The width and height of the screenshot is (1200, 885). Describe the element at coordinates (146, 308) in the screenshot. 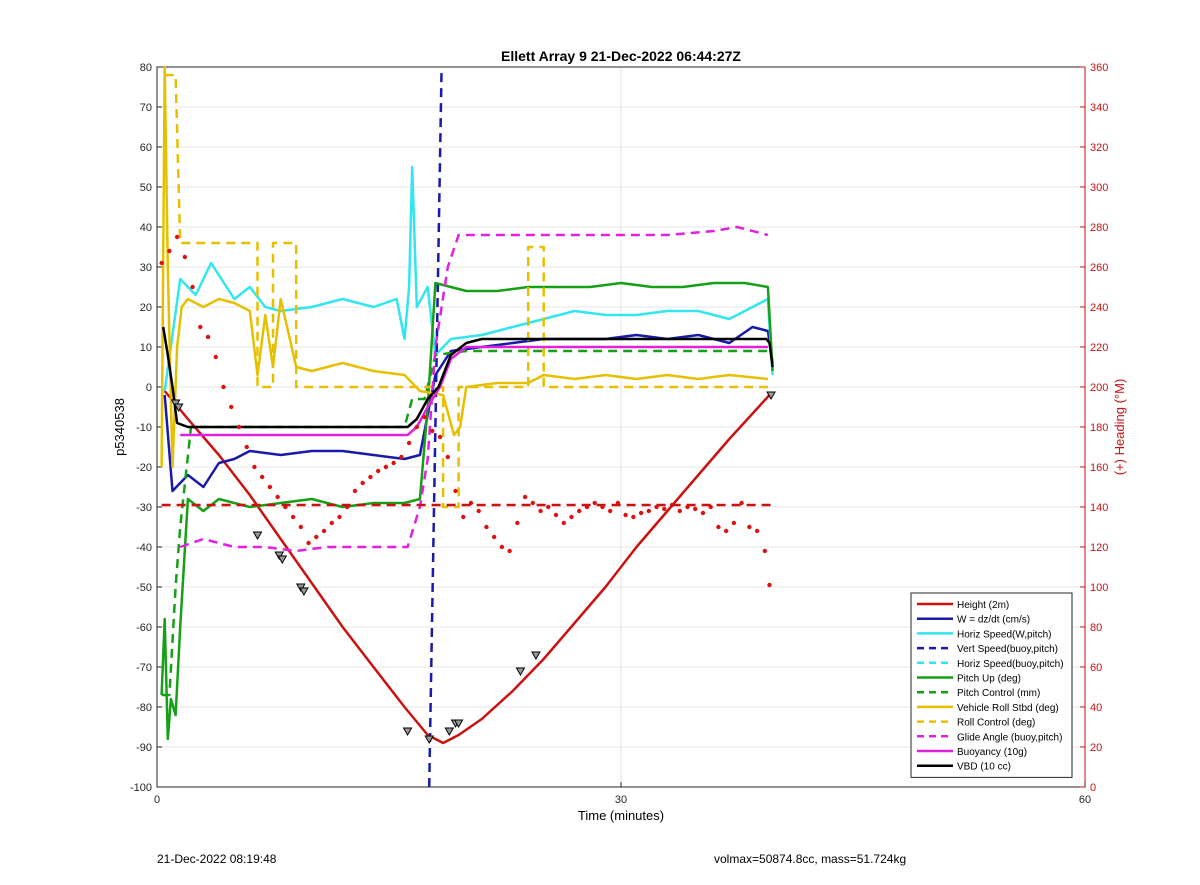

I see `y-tick-label: 20` at that location.